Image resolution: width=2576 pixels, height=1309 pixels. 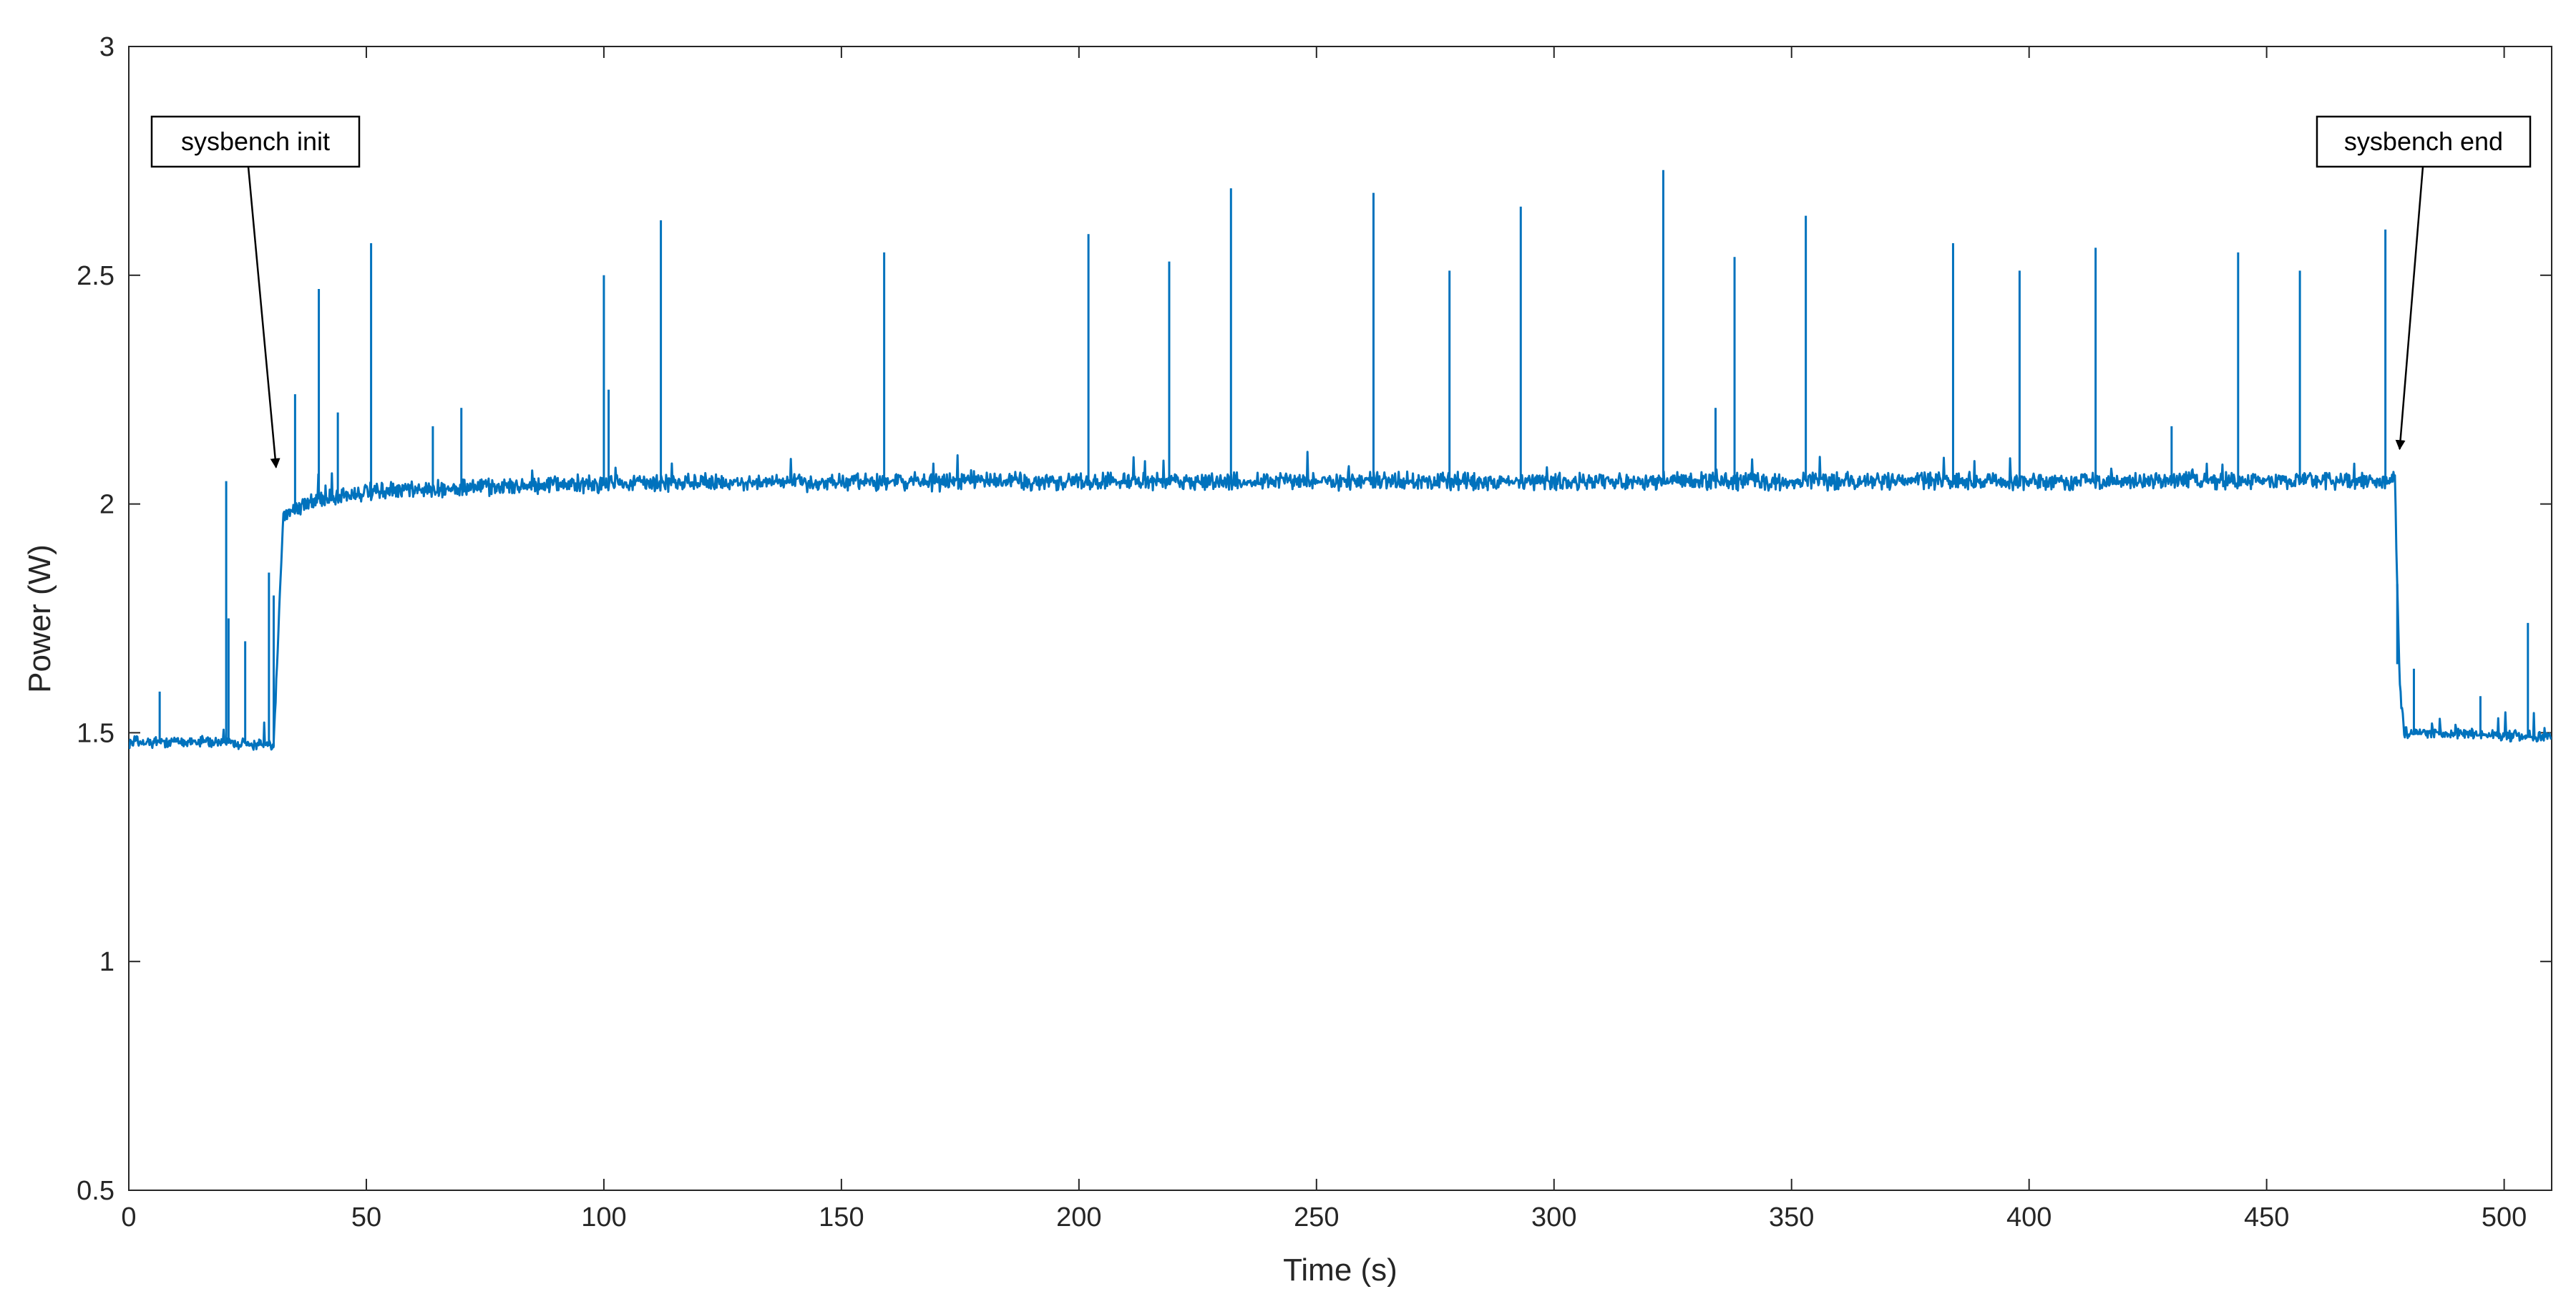 What do you see at coordinates (366, 1217) in the screenshot?
I see `x-tick-label: 50` at bounding box center [366, 1217].